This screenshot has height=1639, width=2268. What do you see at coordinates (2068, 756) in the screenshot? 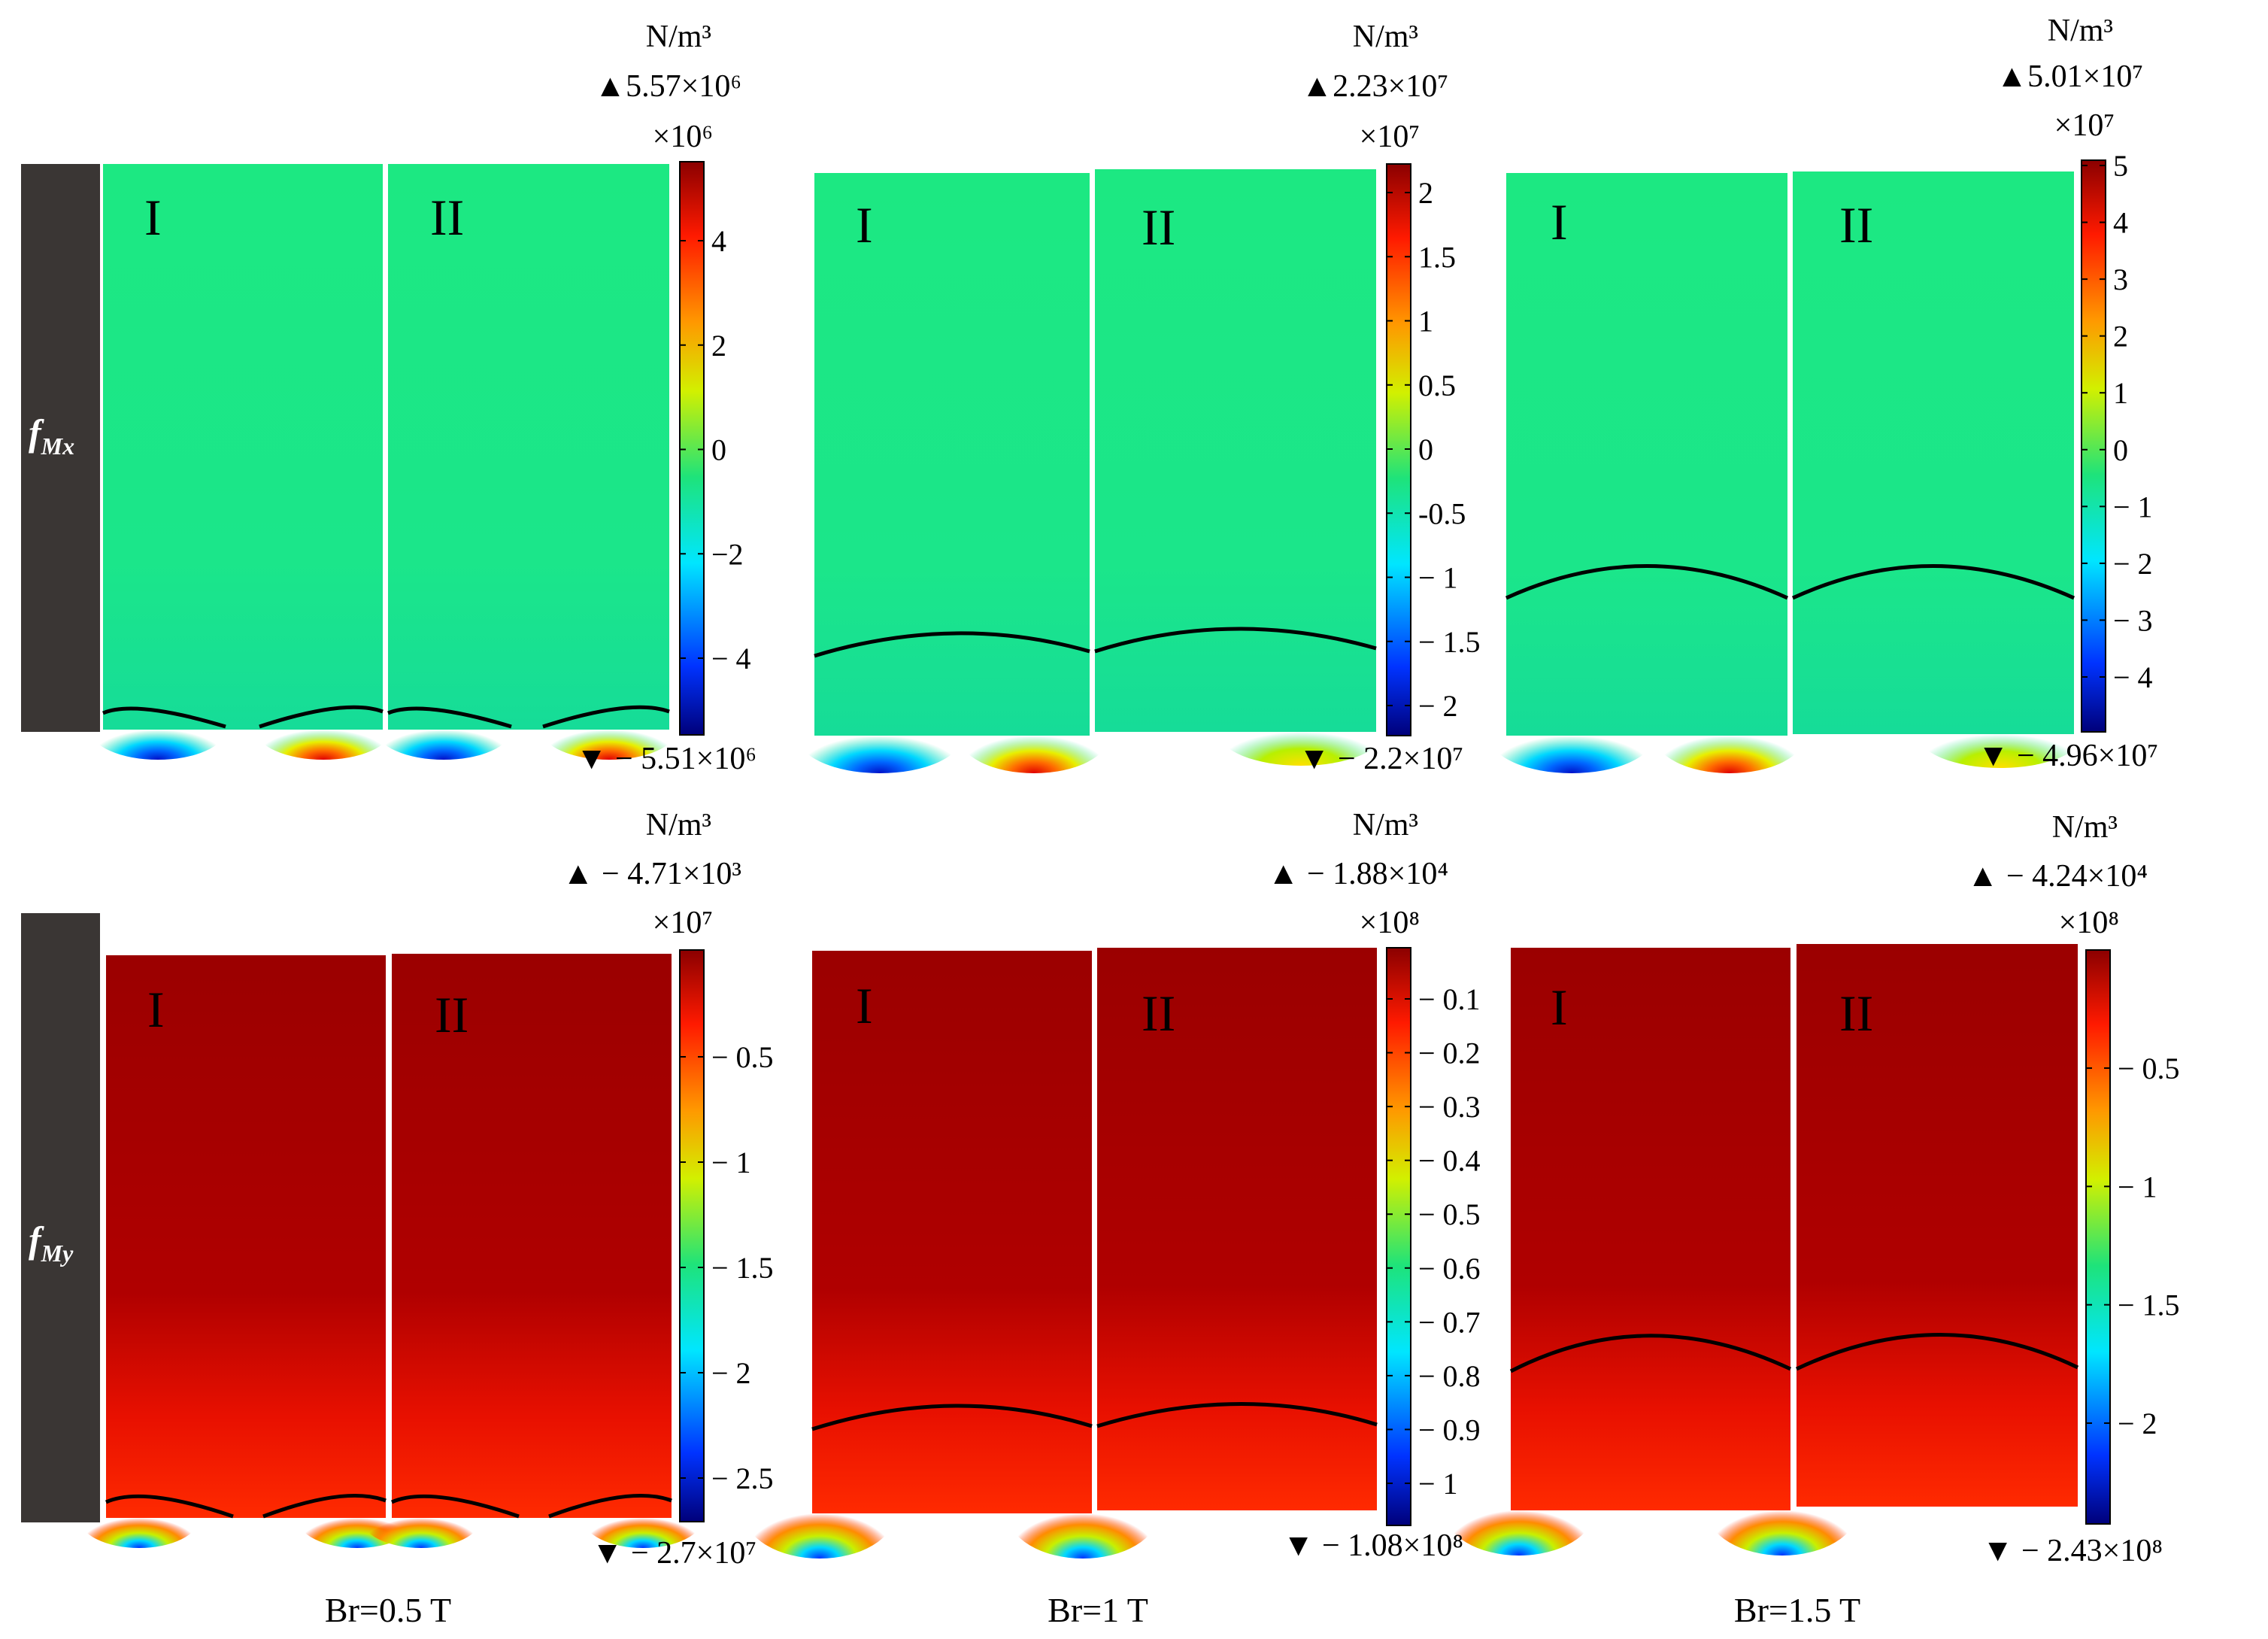
I see `colorbar-min-label: ▼ − 4.96×10⁷` at bounding box center [2068, 756].